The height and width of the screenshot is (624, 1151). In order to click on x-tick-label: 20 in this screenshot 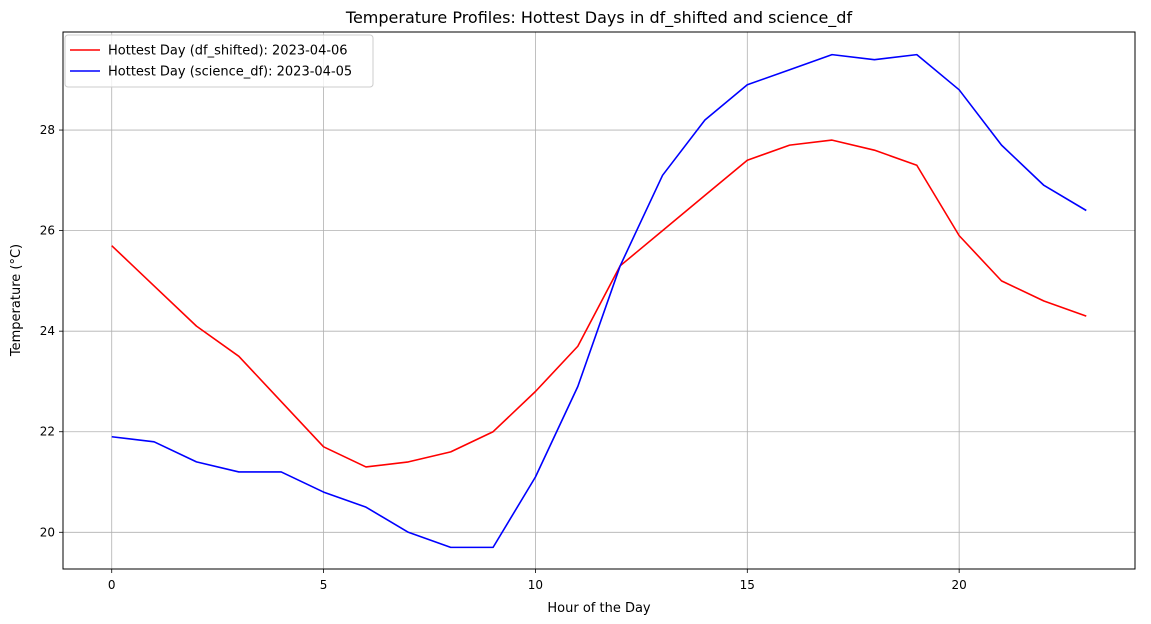, I will do `click(959, 585)`.